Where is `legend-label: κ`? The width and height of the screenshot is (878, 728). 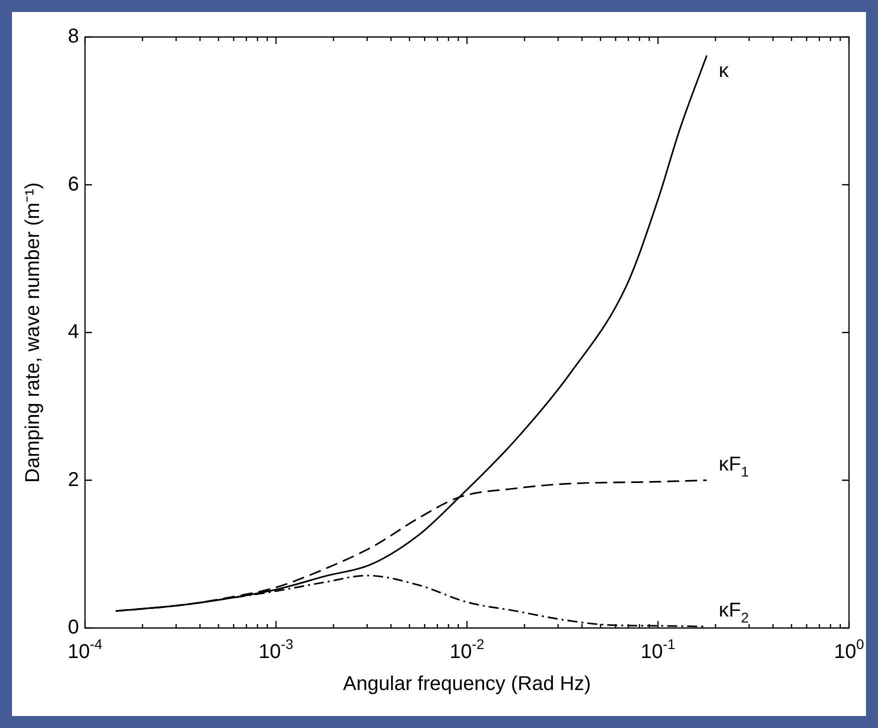
legend-label: κ is located at coordinates (724, 71).